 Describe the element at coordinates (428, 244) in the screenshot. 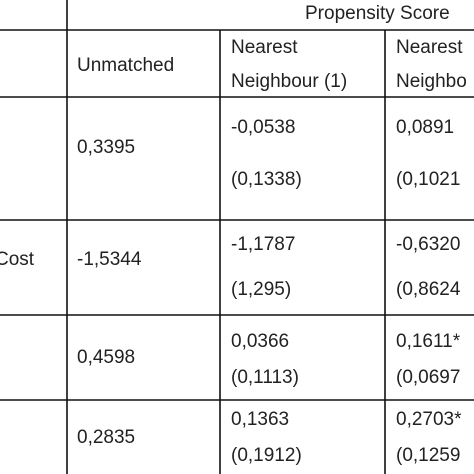

I see `coefficient: -0,6320` at that location.